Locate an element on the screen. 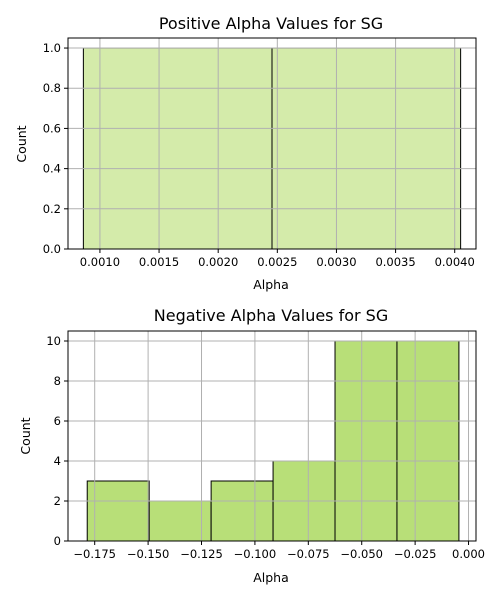 Image resolution: width=500 pixels, height=604 pixels. x-tick-label: 0.0020 is located at coordinates (218, 262).